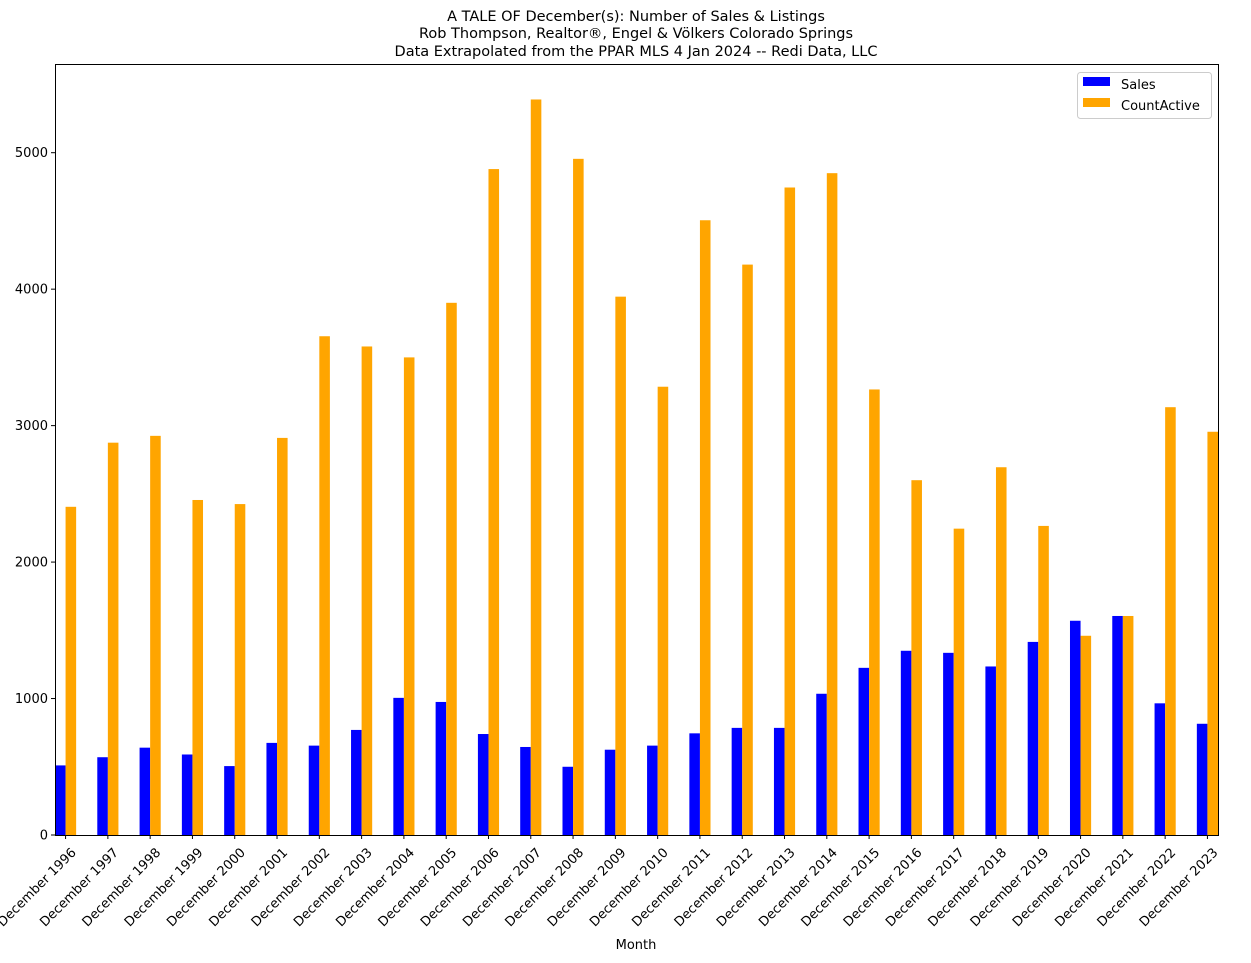 Image resolution: width=1251 pixels, height=963 pixels. I want to click on legend: Sales CountActive, so click(1144, 95).